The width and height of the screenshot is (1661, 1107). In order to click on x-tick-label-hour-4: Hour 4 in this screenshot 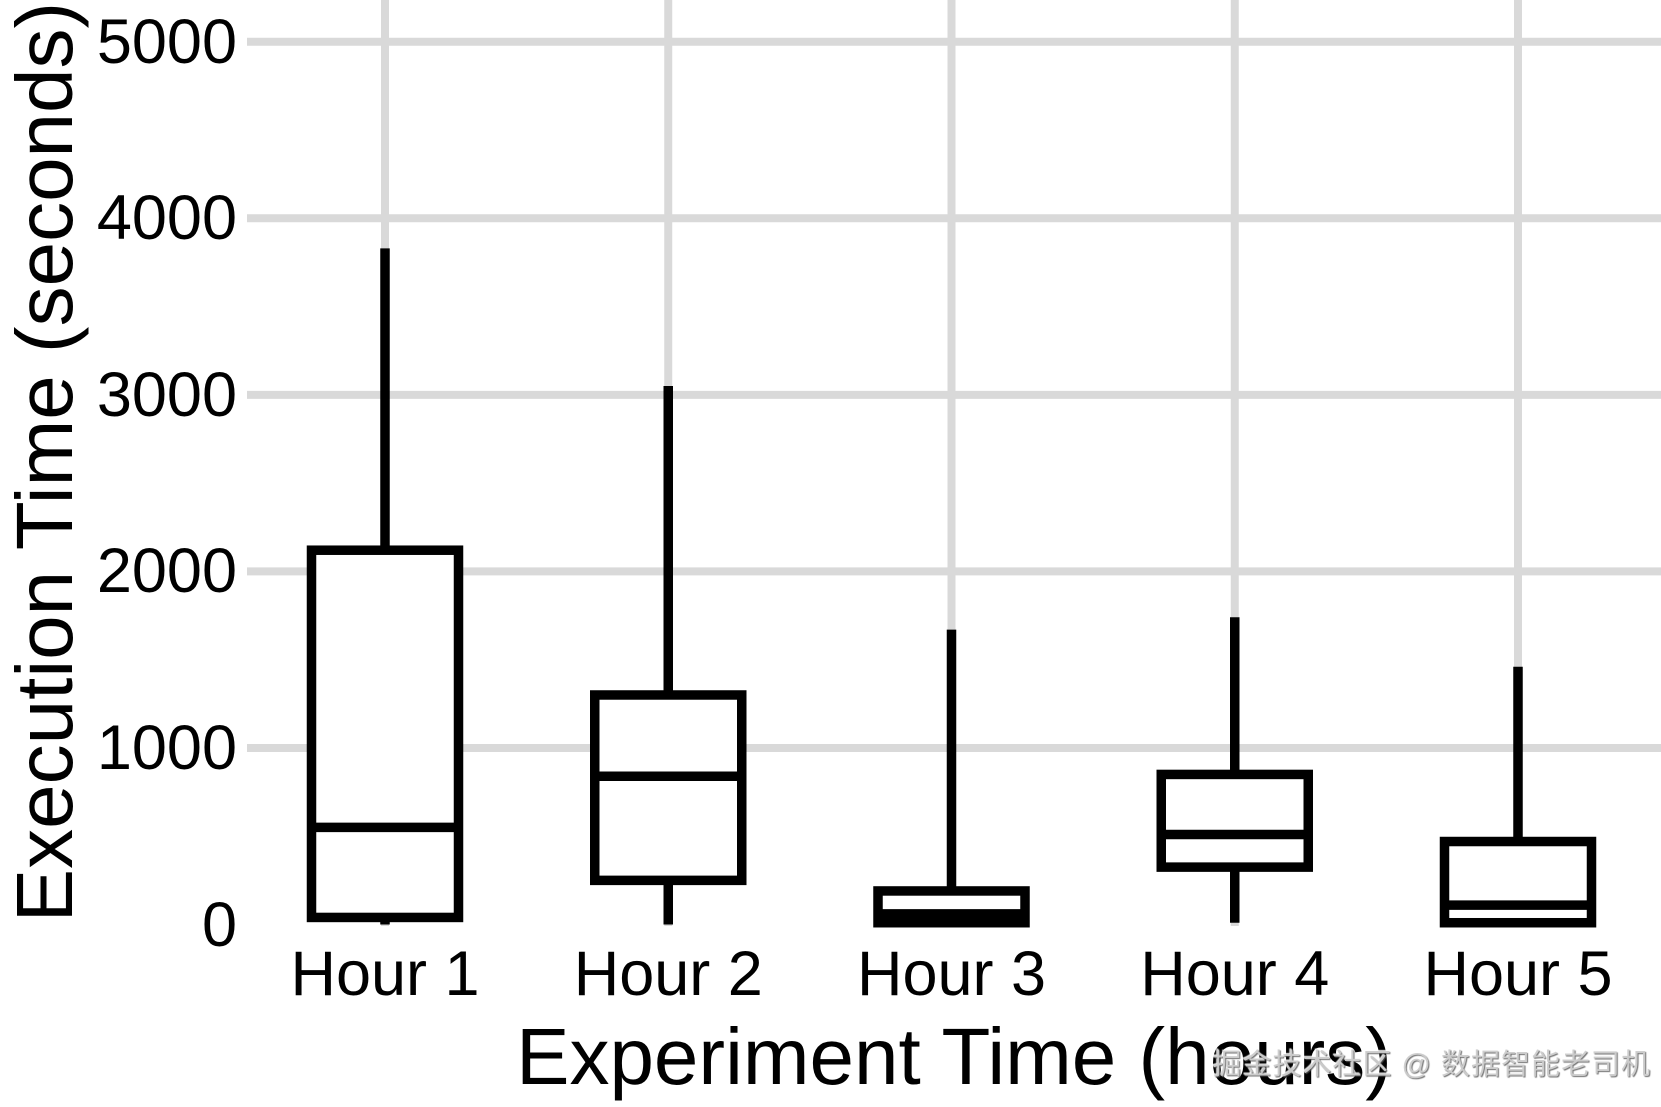, I will do `click(1235, 974)`.